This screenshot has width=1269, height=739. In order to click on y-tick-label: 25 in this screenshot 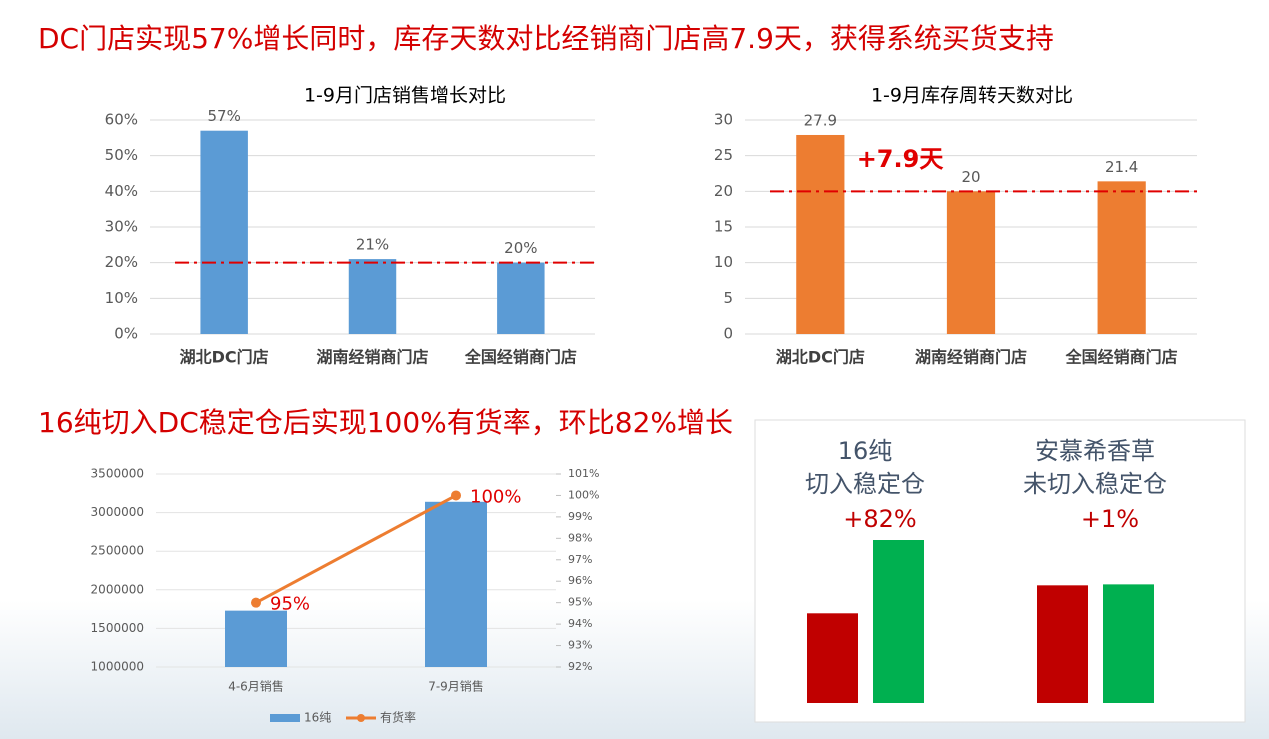, I will do `click(723, 155)`.